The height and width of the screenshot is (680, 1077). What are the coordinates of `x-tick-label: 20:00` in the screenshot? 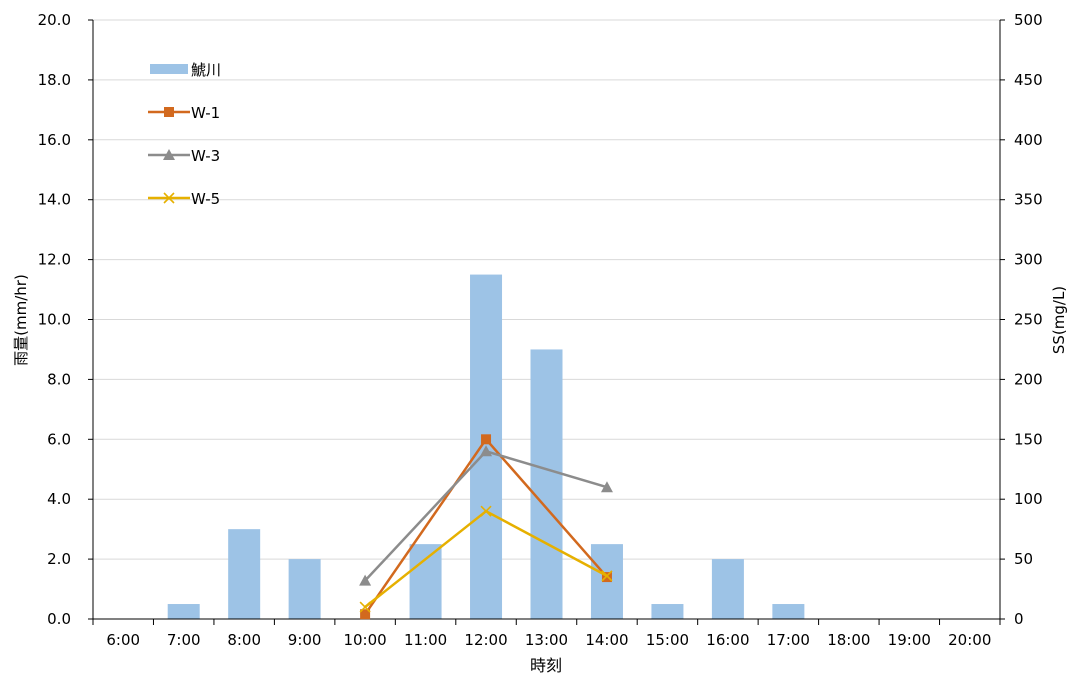 It's located at (969, 640).